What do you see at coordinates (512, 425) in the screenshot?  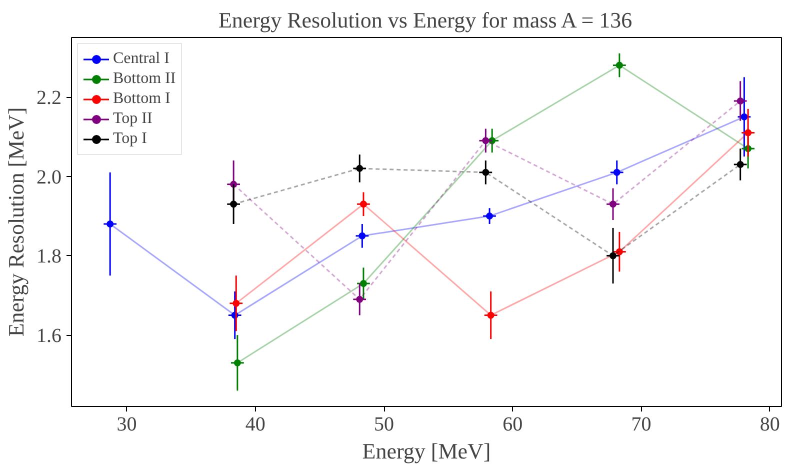 I see `x-tick-label: 60` at bounding box center [512, 425].